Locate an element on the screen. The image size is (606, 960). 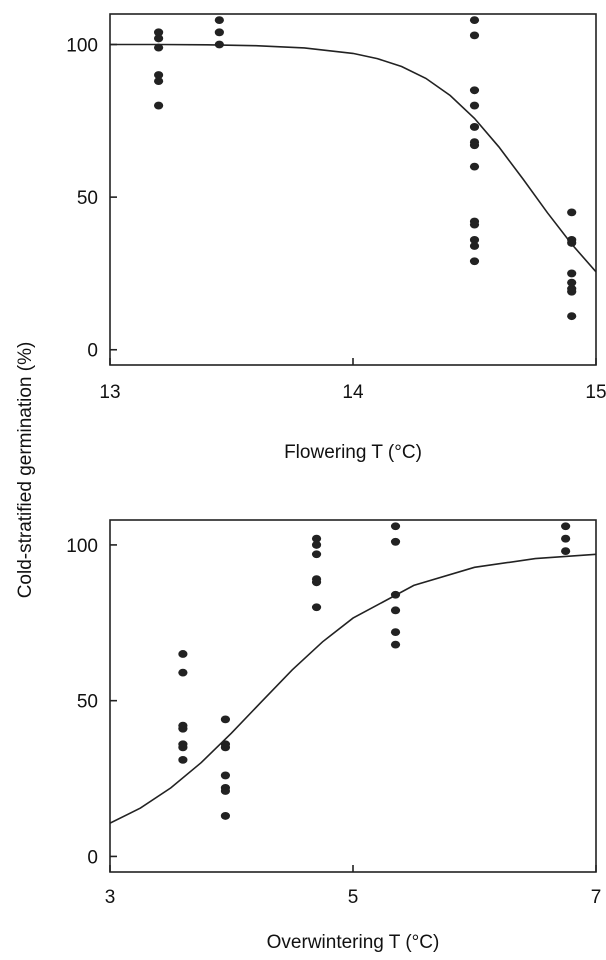
overwintering-x-axis-title: Overwintering T (°C) is located at coordinates (353, 942).